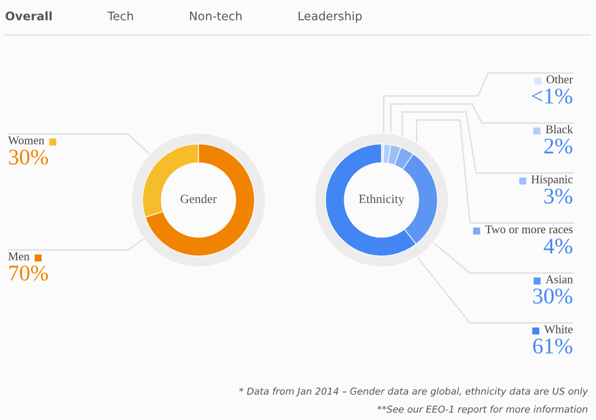 The height and width of the screenshot is (420, 596). I want to click on data-label: 61%, so click(552, 346).